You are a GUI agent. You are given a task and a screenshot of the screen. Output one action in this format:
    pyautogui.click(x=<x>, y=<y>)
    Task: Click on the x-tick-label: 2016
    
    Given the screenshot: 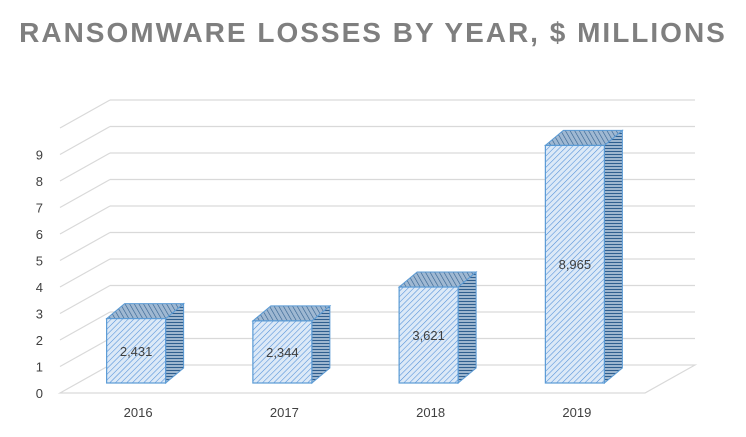 What is the action you would take?
    pyautogui.click(x=138, y=412)
    